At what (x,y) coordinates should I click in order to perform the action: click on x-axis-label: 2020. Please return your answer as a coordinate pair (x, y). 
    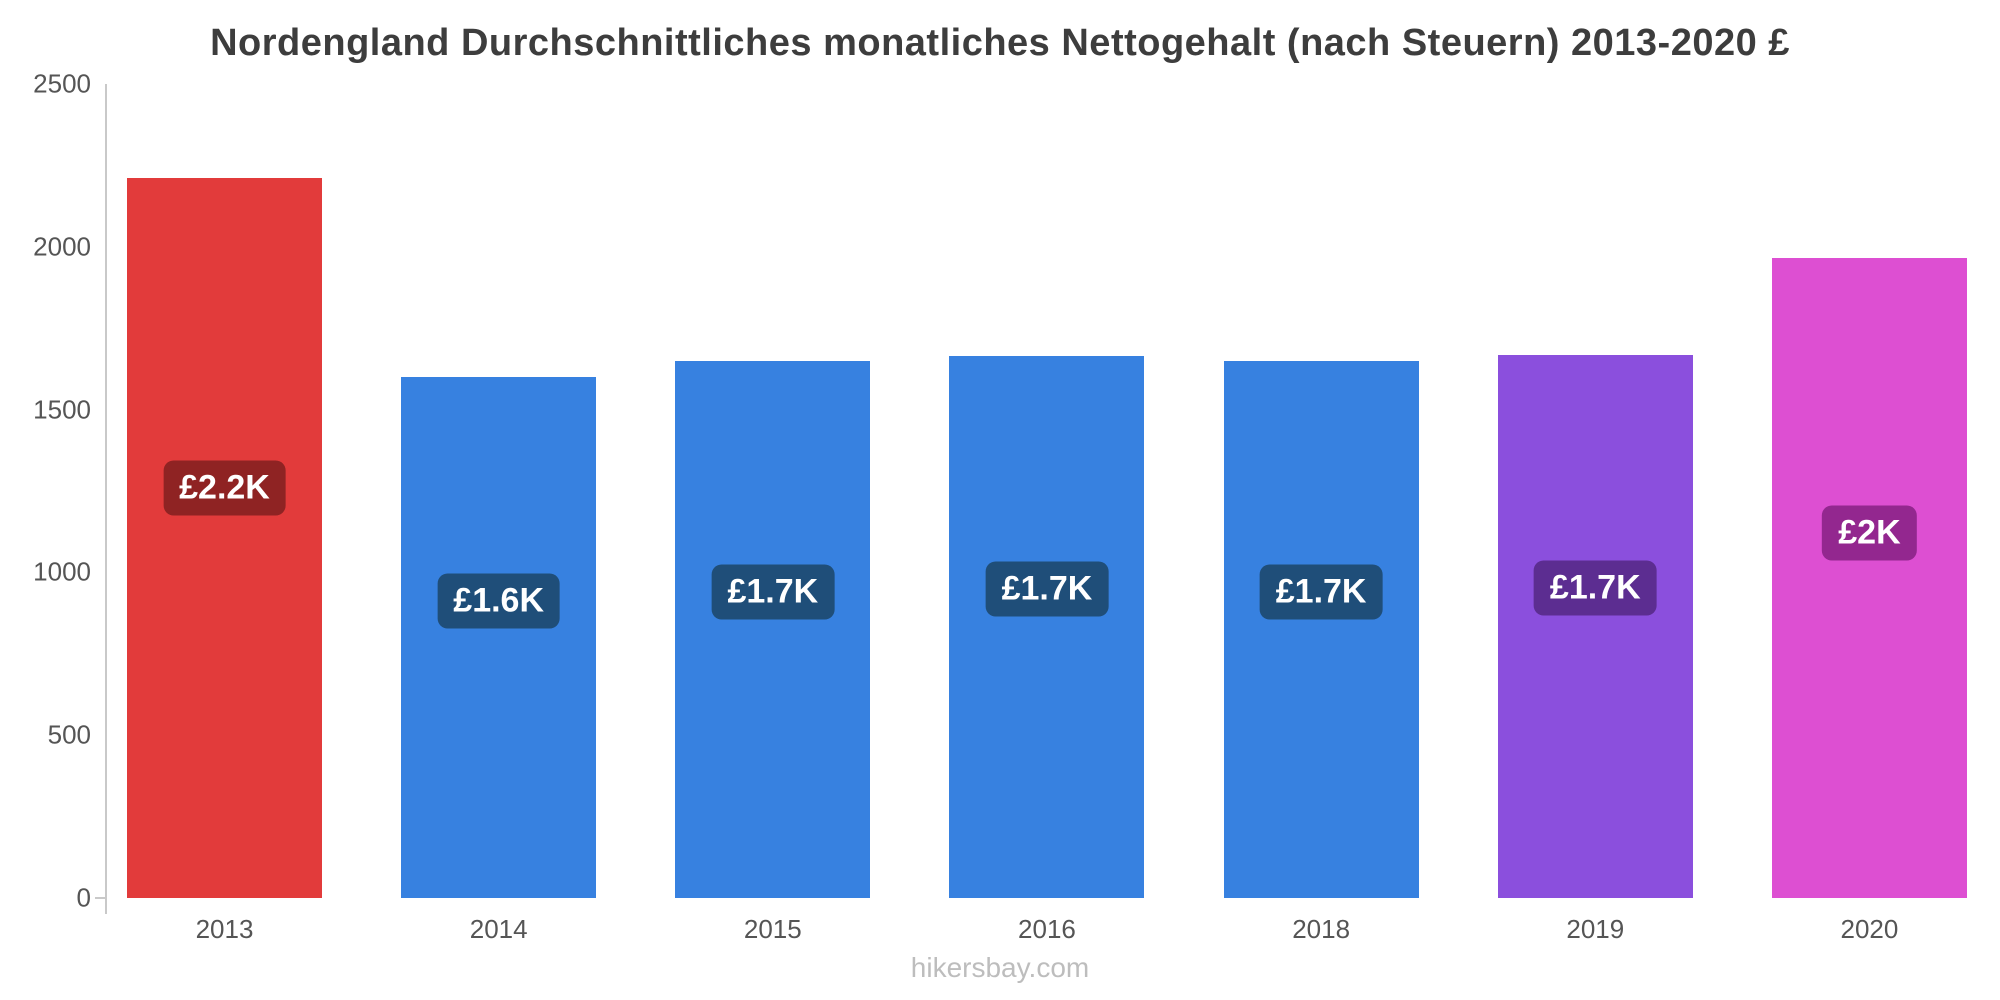
    Looking at the image, I should click on (1869, 929).